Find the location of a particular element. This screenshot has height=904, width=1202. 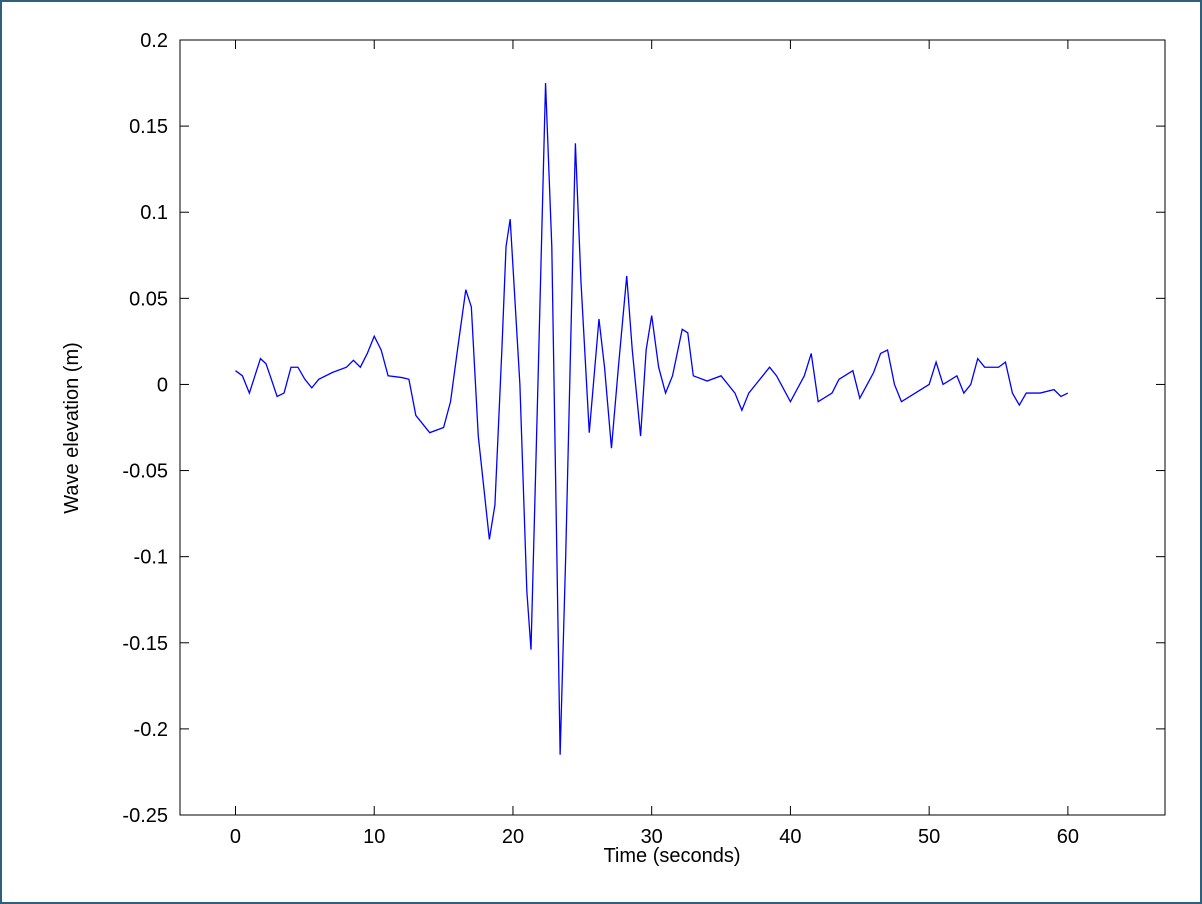

x-tick-label: 20 is located at coordinates (513, 837).